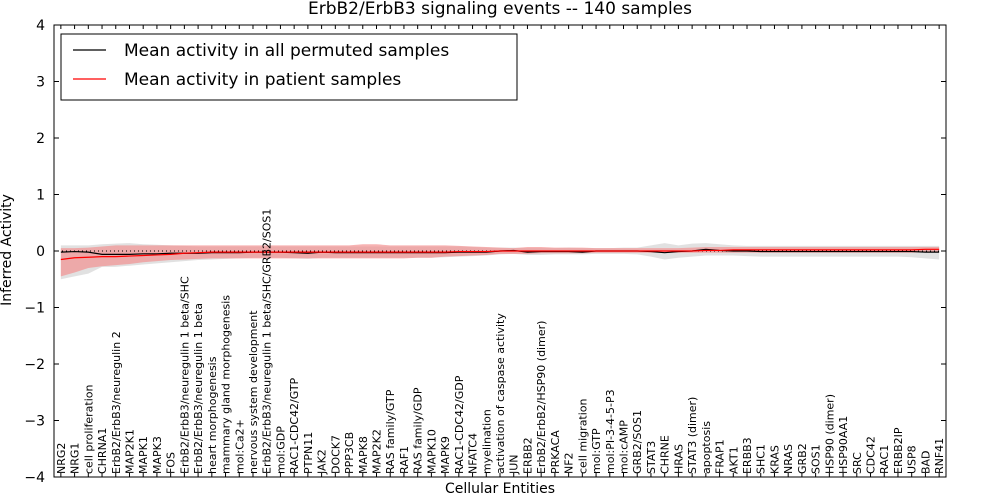 The image size is (1000, 500). What do you see at coordinates (116, 402) in the screenshot?
I see `x-tick-label: ErbB2/ErbB3/neuregulin 2` at bounding box center [116, 402].